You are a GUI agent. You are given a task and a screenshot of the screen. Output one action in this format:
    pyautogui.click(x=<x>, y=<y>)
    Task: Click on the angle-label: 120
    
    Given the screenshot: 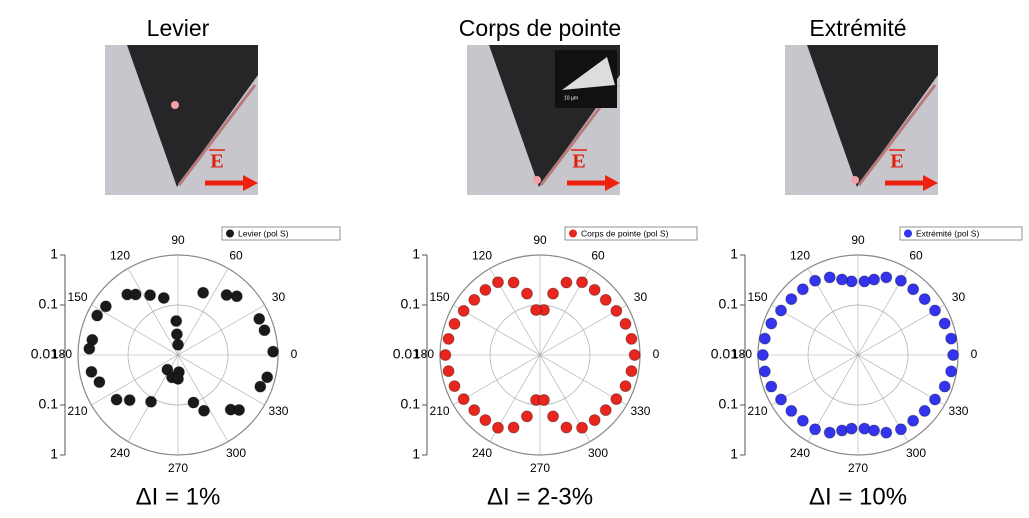 What is the action you would take?
    pyautogui.click(x=482, y=255)
    